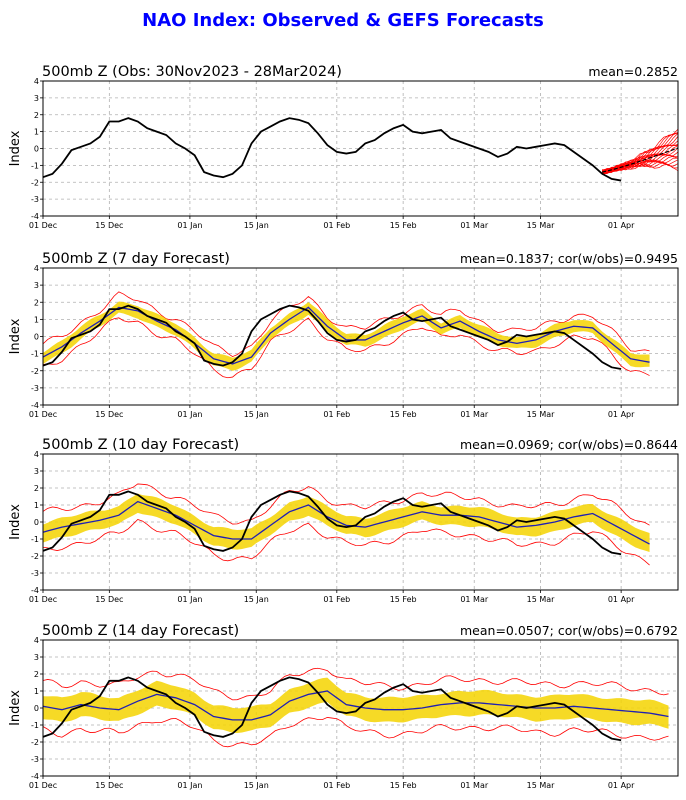  Describe the element at coordinates (140, 631) in the screenshot. I see `panel-title: 500mb Z (14 day Forecast)` at that location.